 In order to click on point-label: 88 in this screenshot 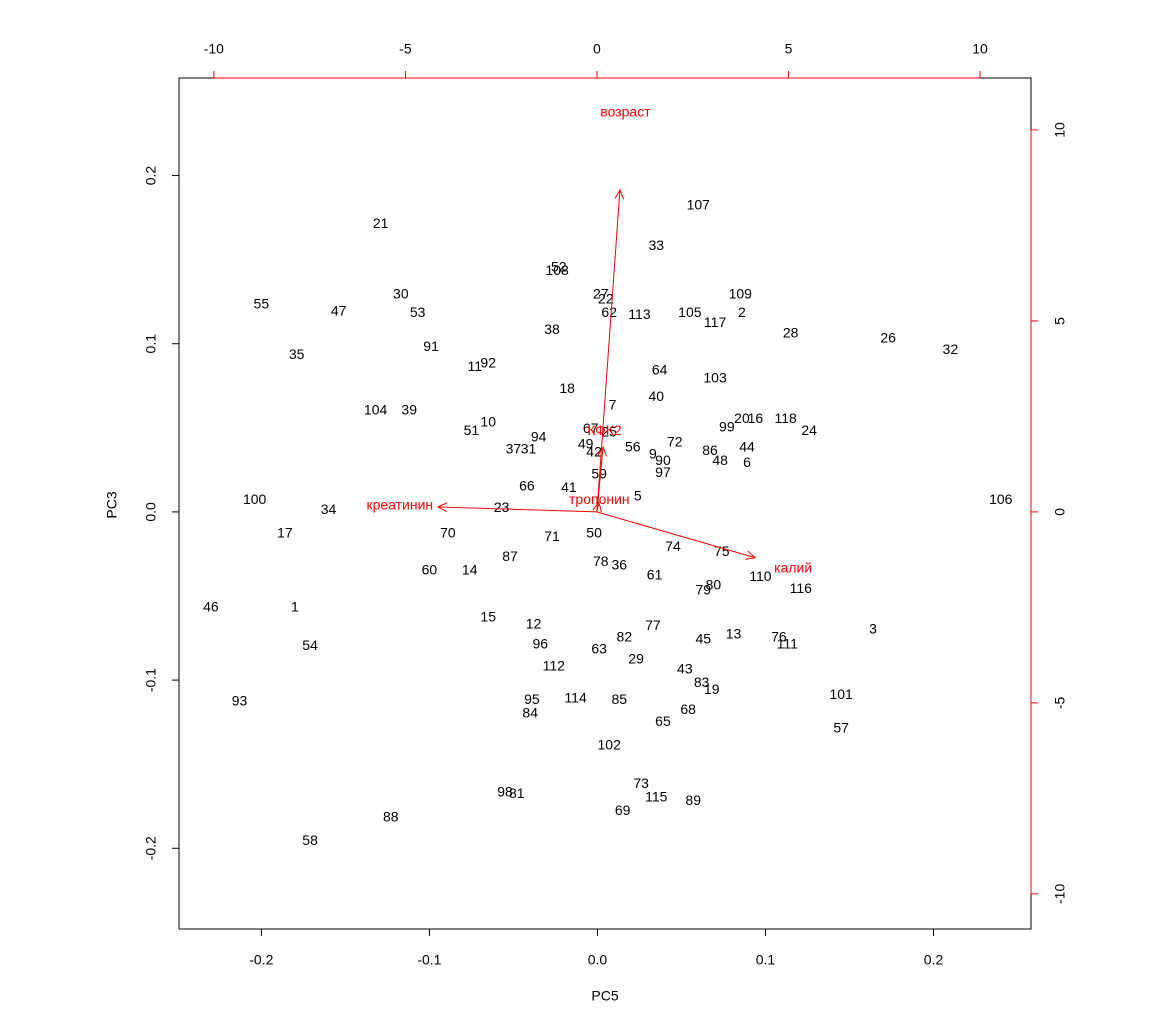, I will do `click(391, 817)`.